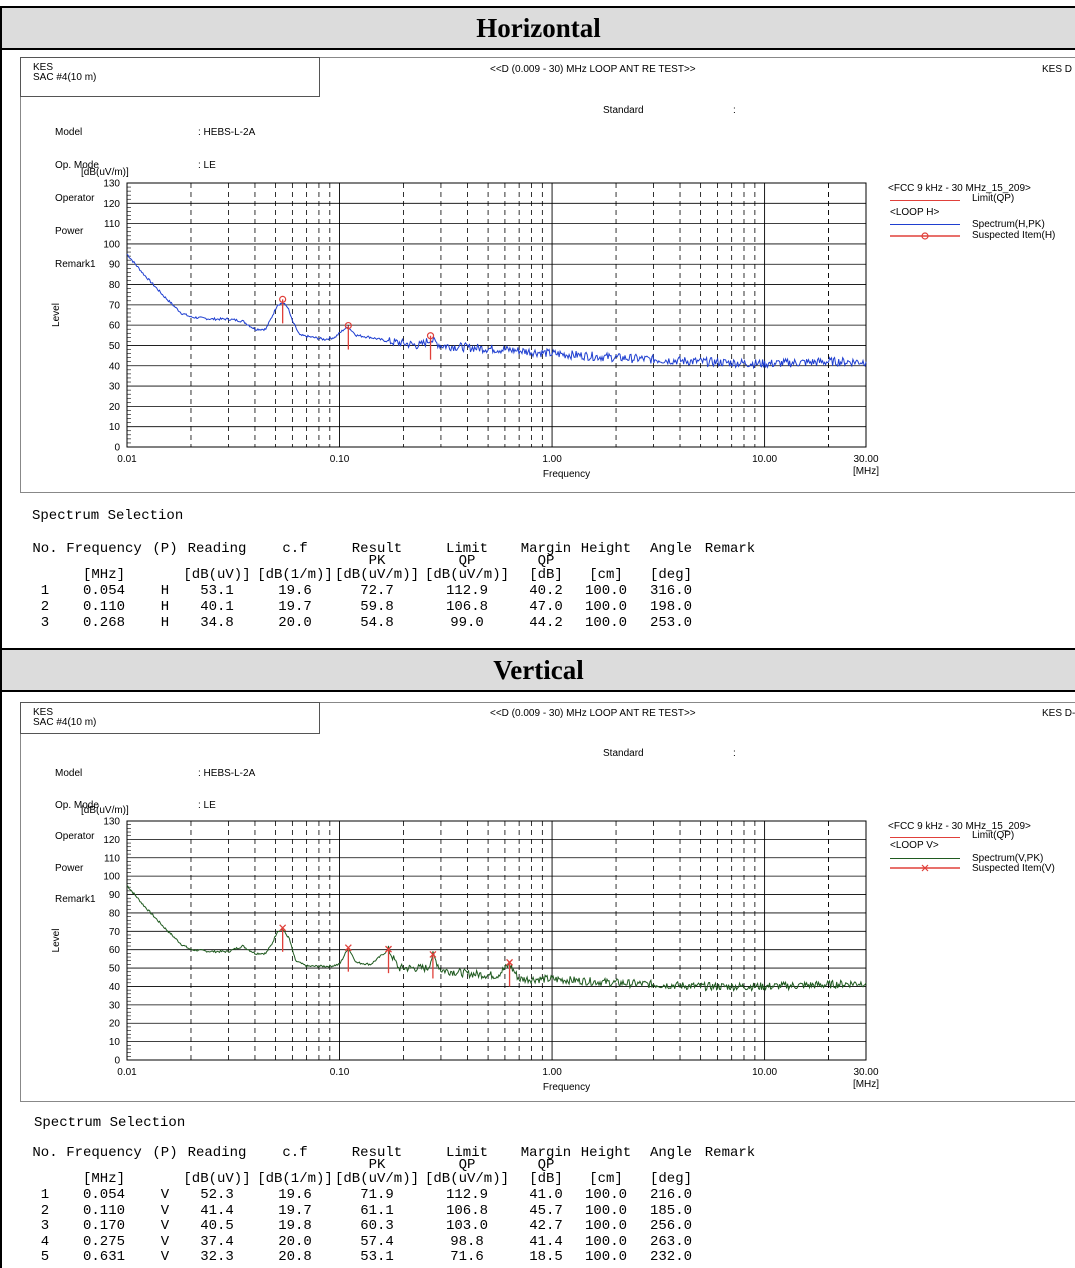 This screenshot has width=1075, height=1268. I want to click on table-cell: 19.6, so click(295, 1195).